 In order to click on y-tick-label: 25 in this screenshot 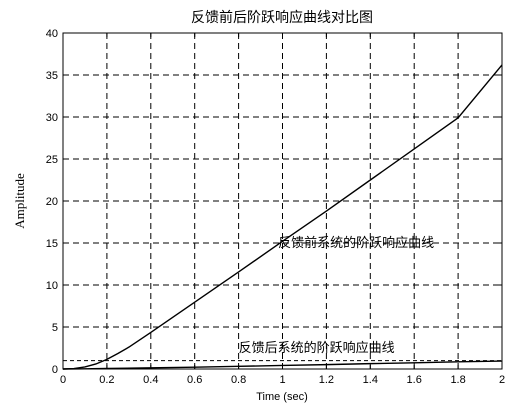, I will do `click(52, 160)`.